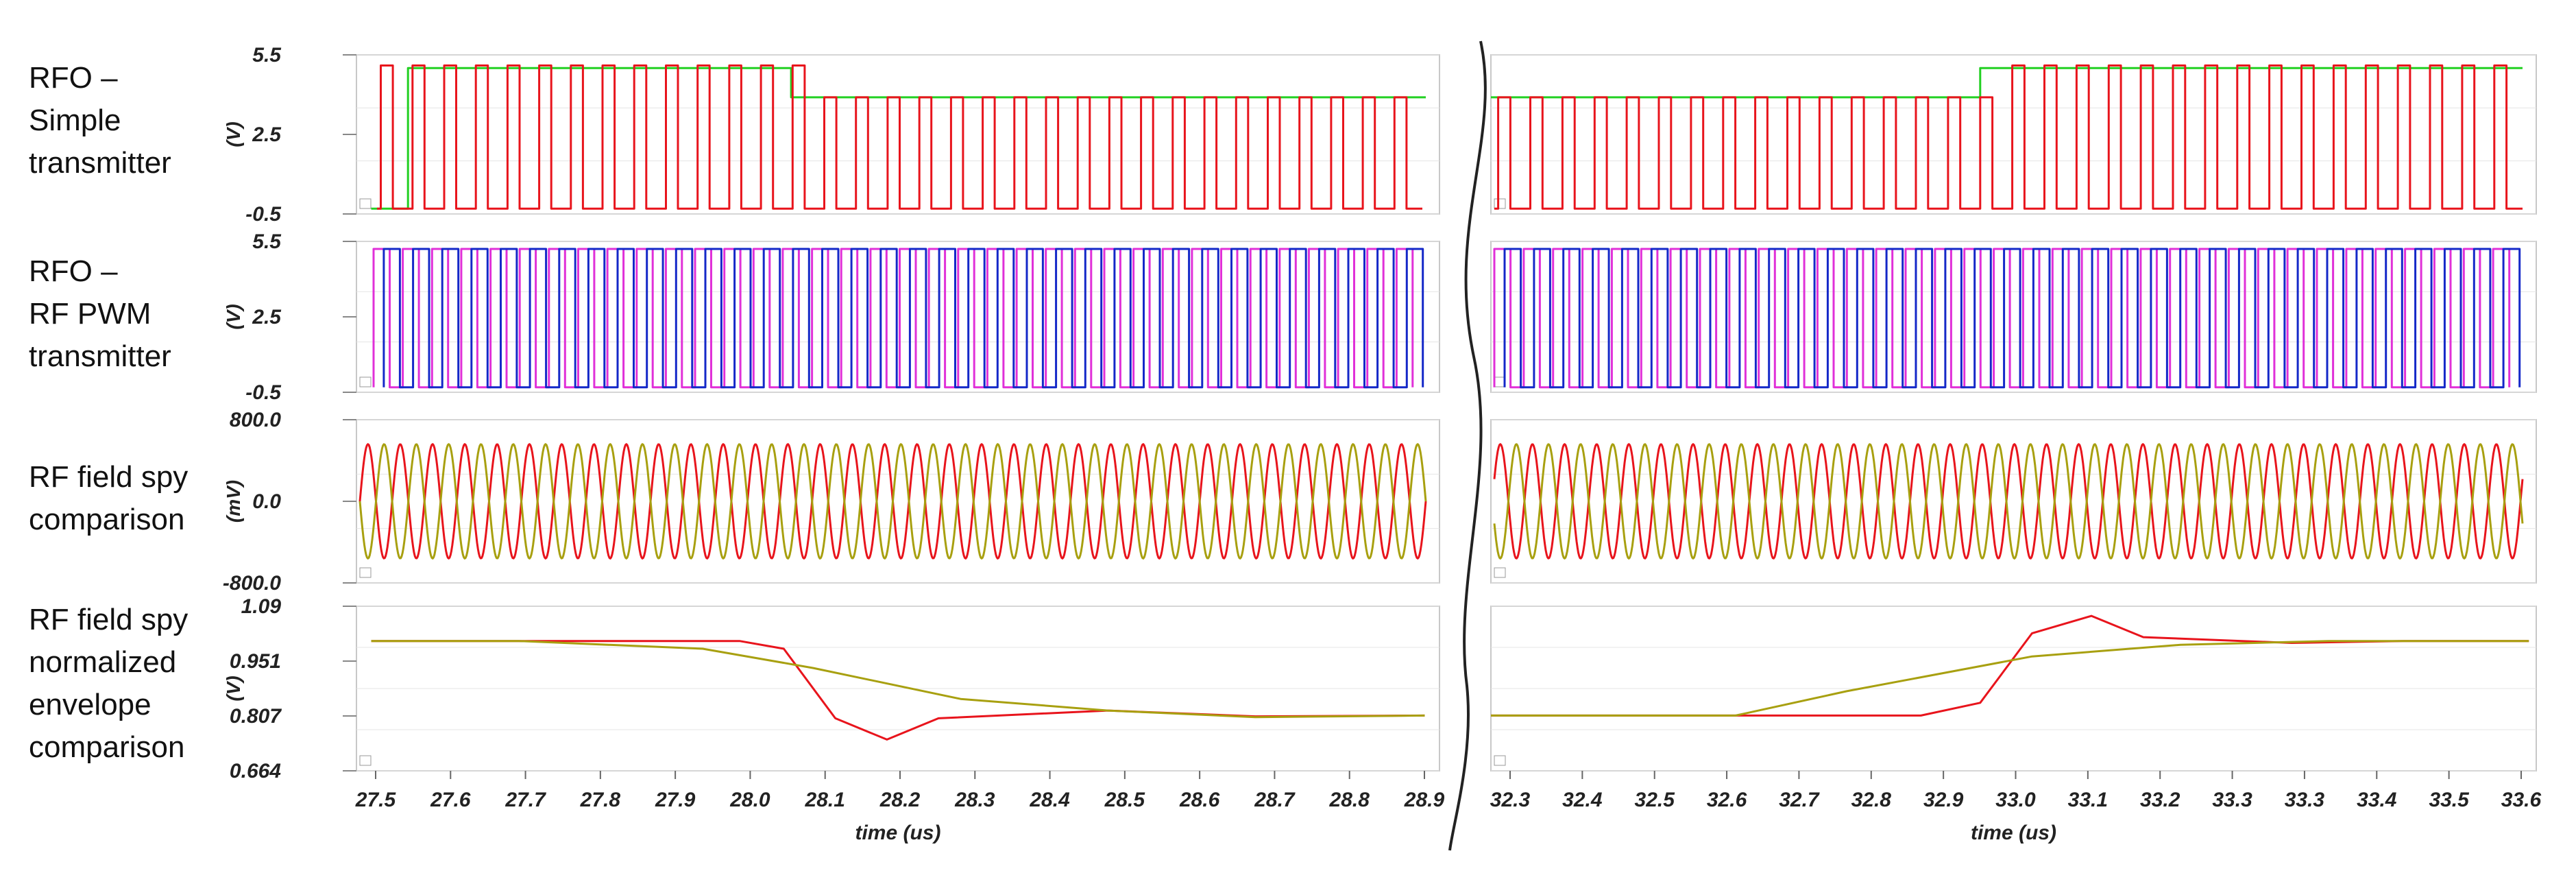 The width and height of the screenshot is (2576, 873). What do you see at coordinates (255, 661) in the screenshot?
I see `y-tick-label: 0.951` at bounding box center [255, 661].